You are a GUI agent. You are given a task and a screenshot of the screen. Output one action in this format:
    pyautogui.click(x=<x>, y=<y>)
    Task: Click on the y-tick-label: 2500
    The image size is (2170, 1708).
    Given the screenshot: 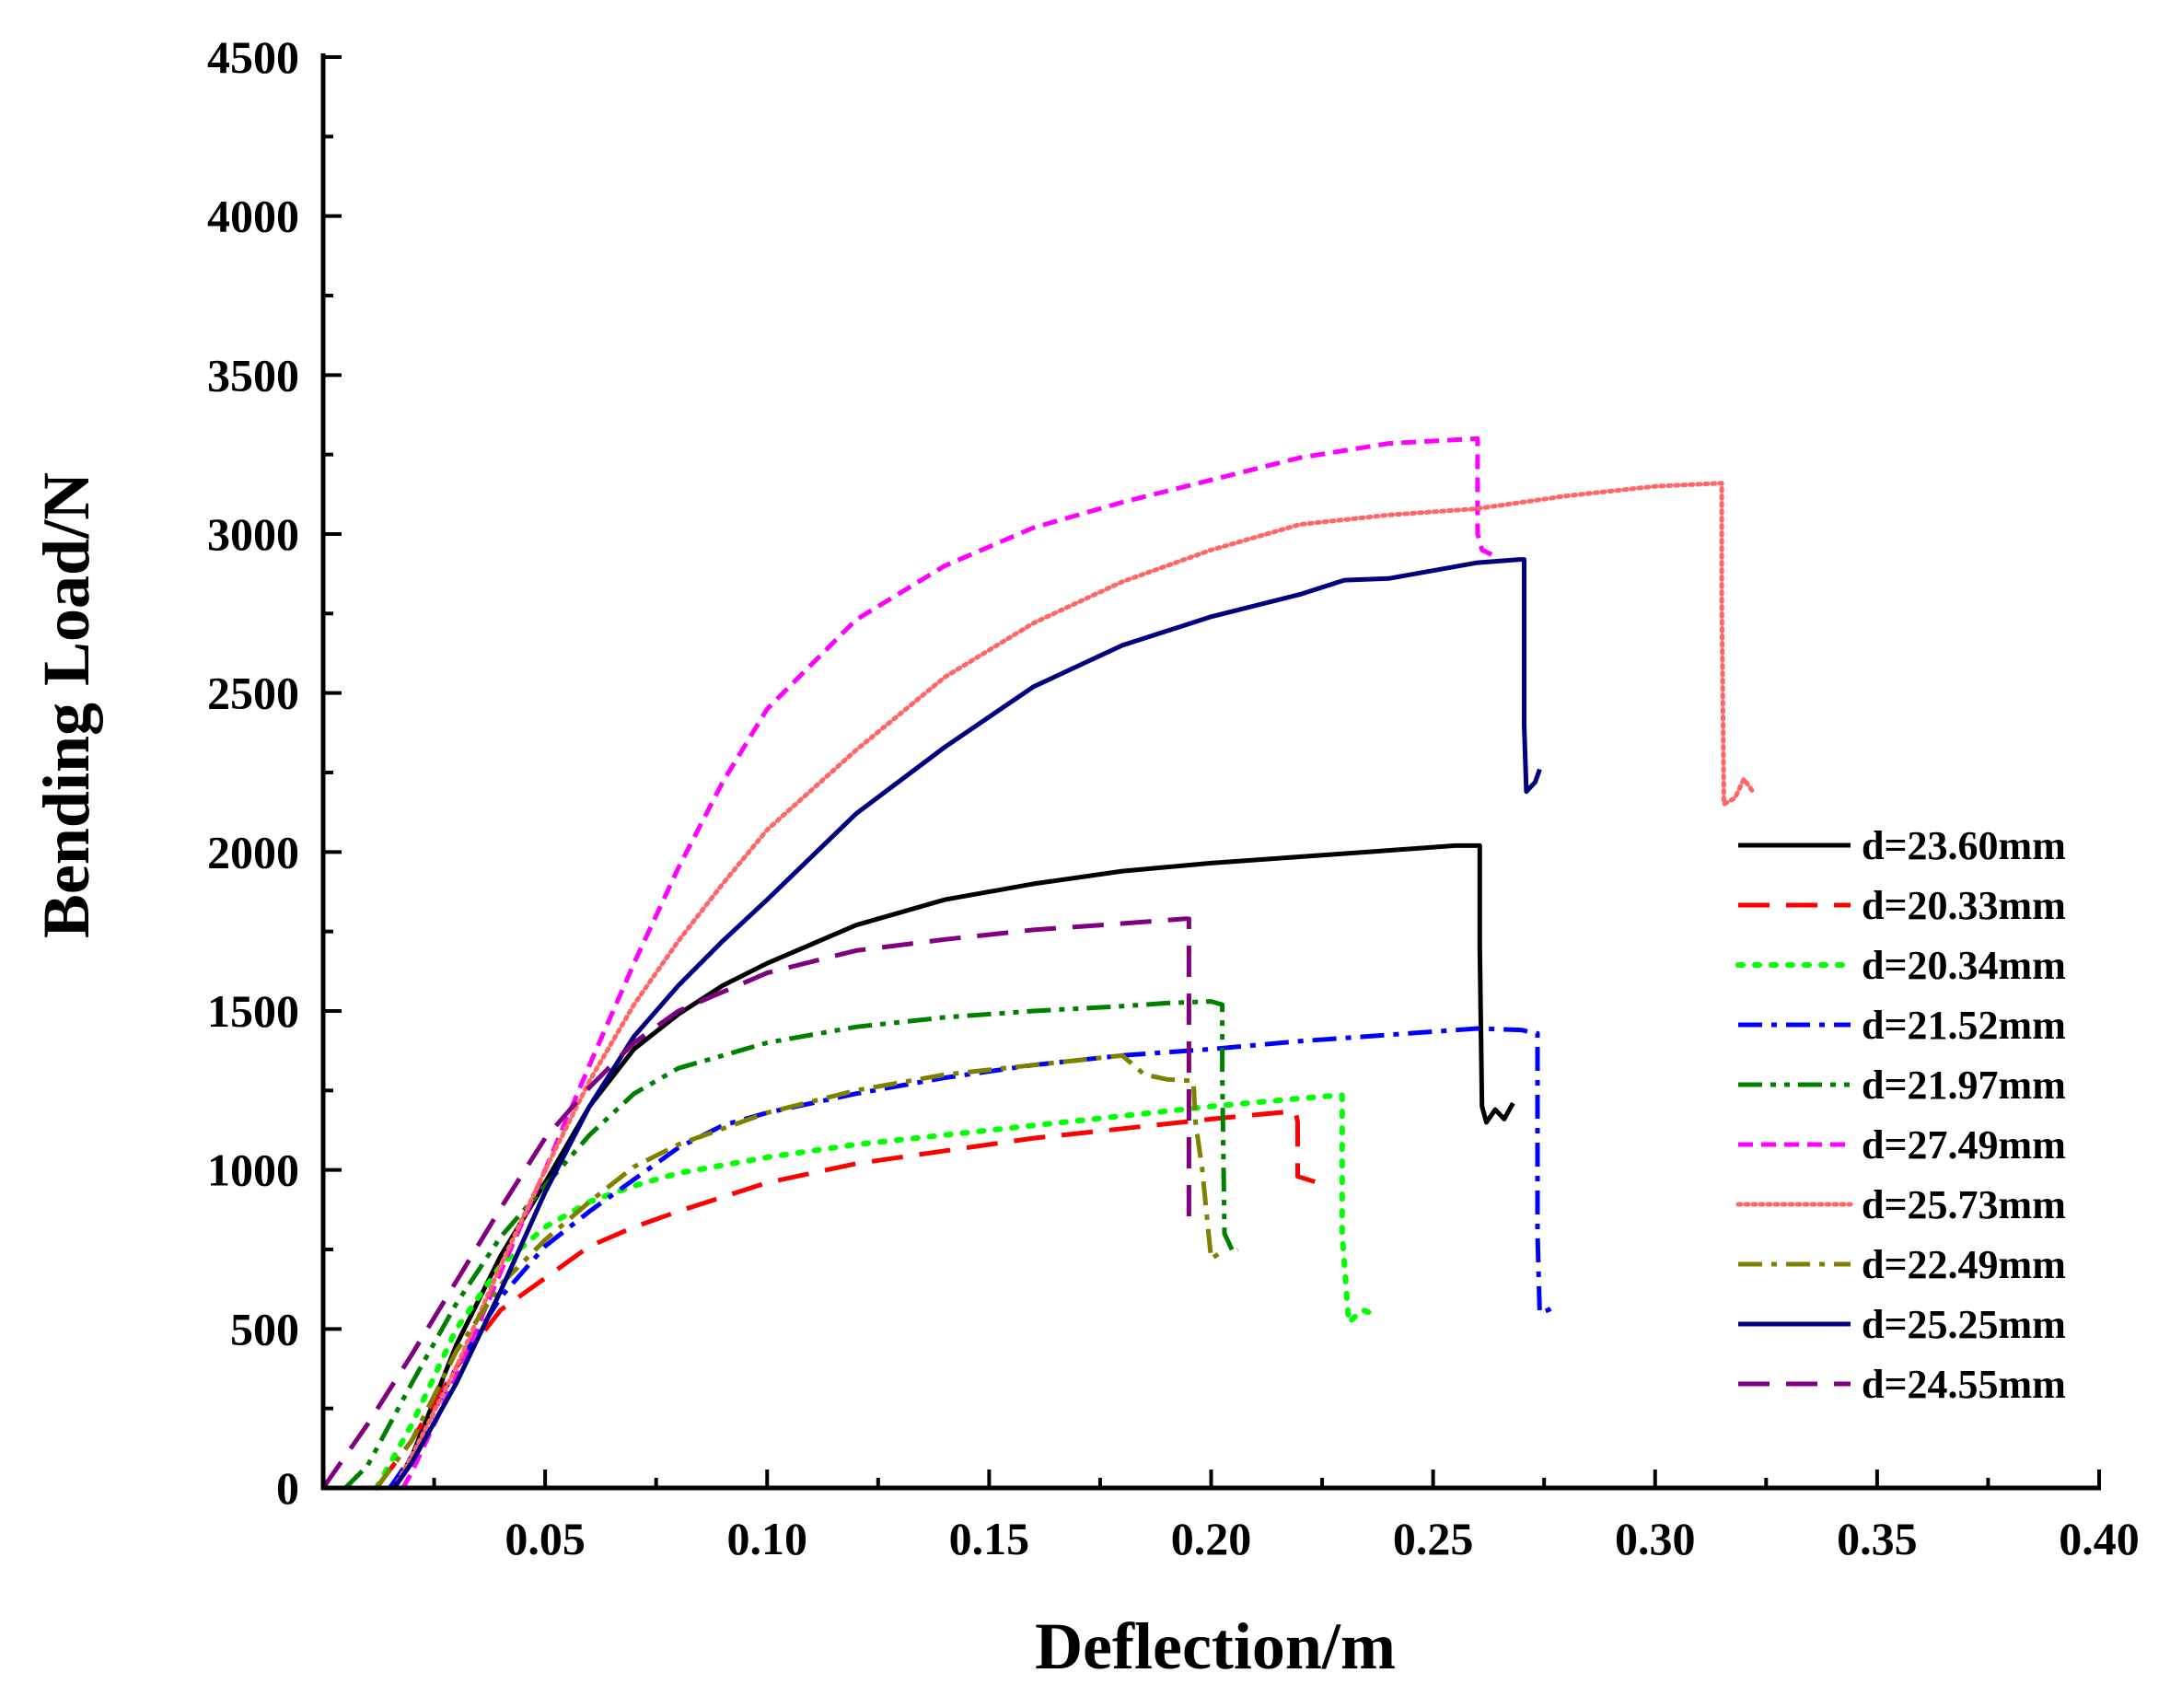 What is the action you would take?
    pyautogui.click(x=253, y=694)
    